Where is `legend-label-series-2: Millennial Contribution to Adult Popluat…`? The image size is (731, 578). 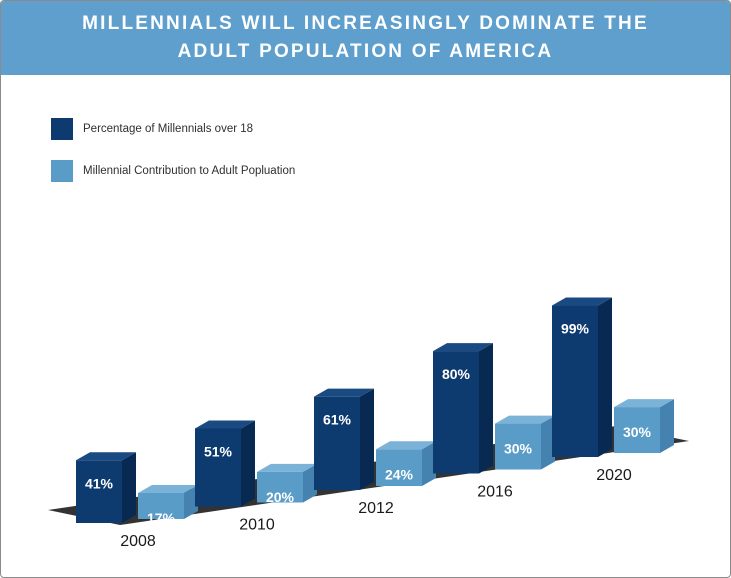
legend-label-series-2: Millennial Contribution to Adult Popluat… is located at coordinates (189, 171).